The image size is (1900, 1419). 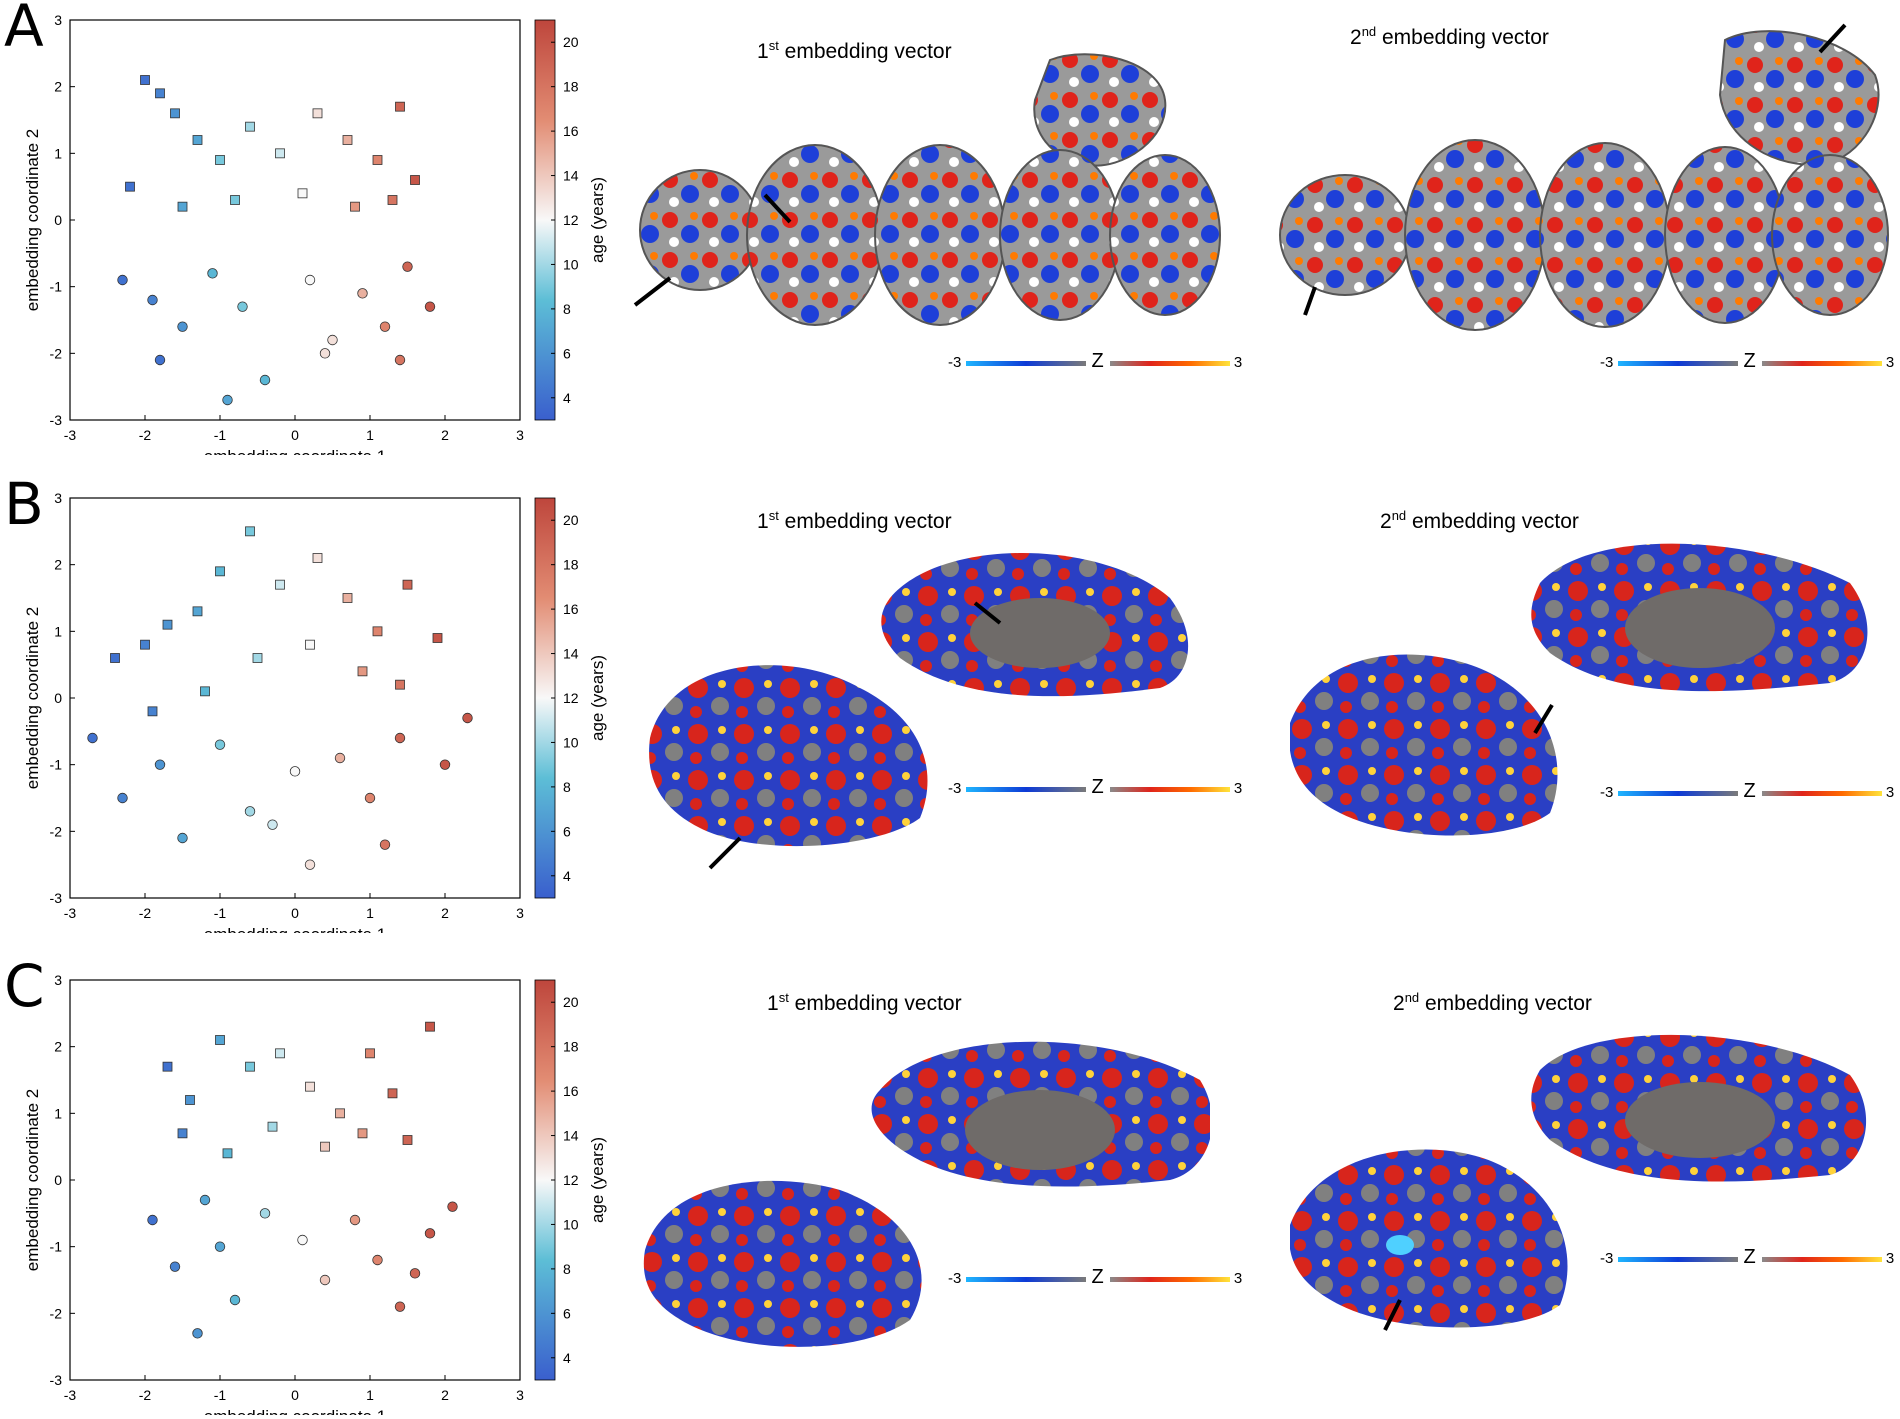 What do you see at coordinates (571, 87) in the screenshot?
I see `colorbar-tick-label: 18` at bounding box center [571, 87].